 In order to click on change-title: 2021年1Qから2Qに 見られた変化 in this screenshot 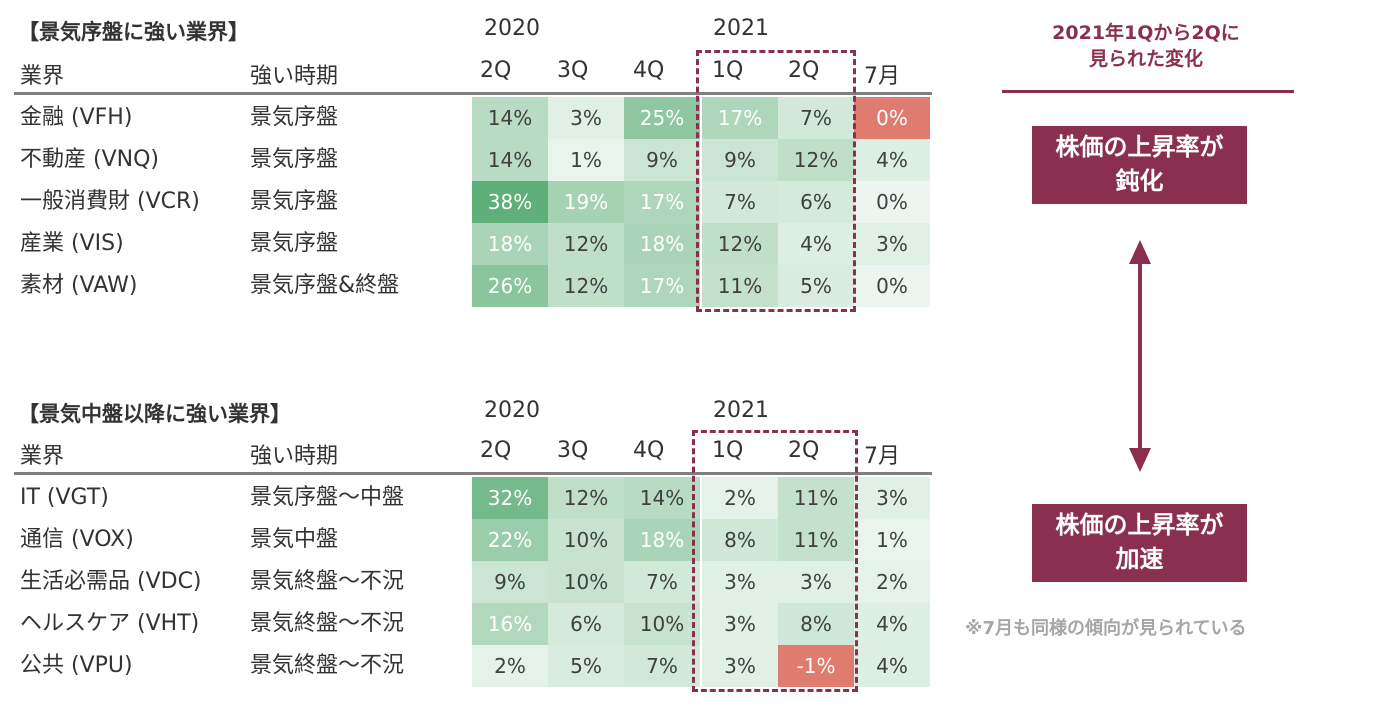, I will do `click(1146, 46)`.